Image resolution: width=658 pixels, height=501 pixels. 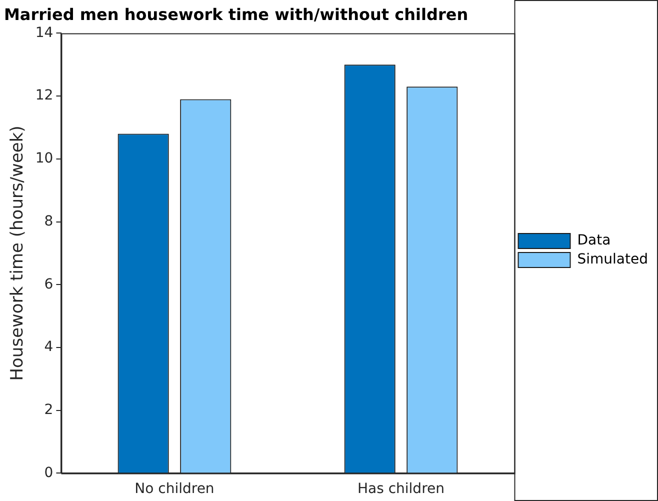 What do you see at coordinates (49, 472) in the screenshot?
I see `y-tick-label: 0` at bounding box center [49, 472].